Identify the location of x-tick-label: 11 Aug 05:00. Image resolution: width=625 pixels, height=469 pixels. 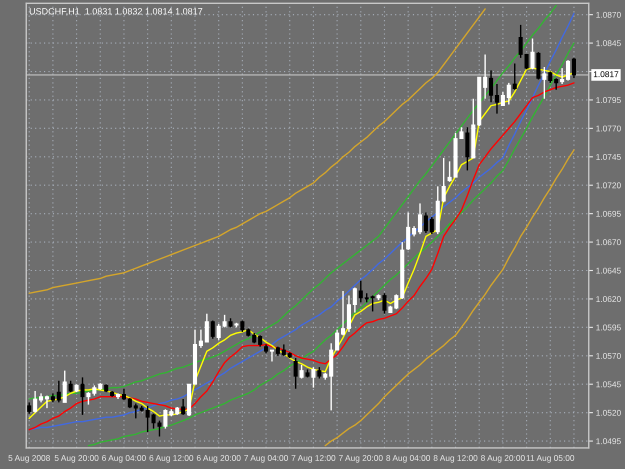
(550, 459).